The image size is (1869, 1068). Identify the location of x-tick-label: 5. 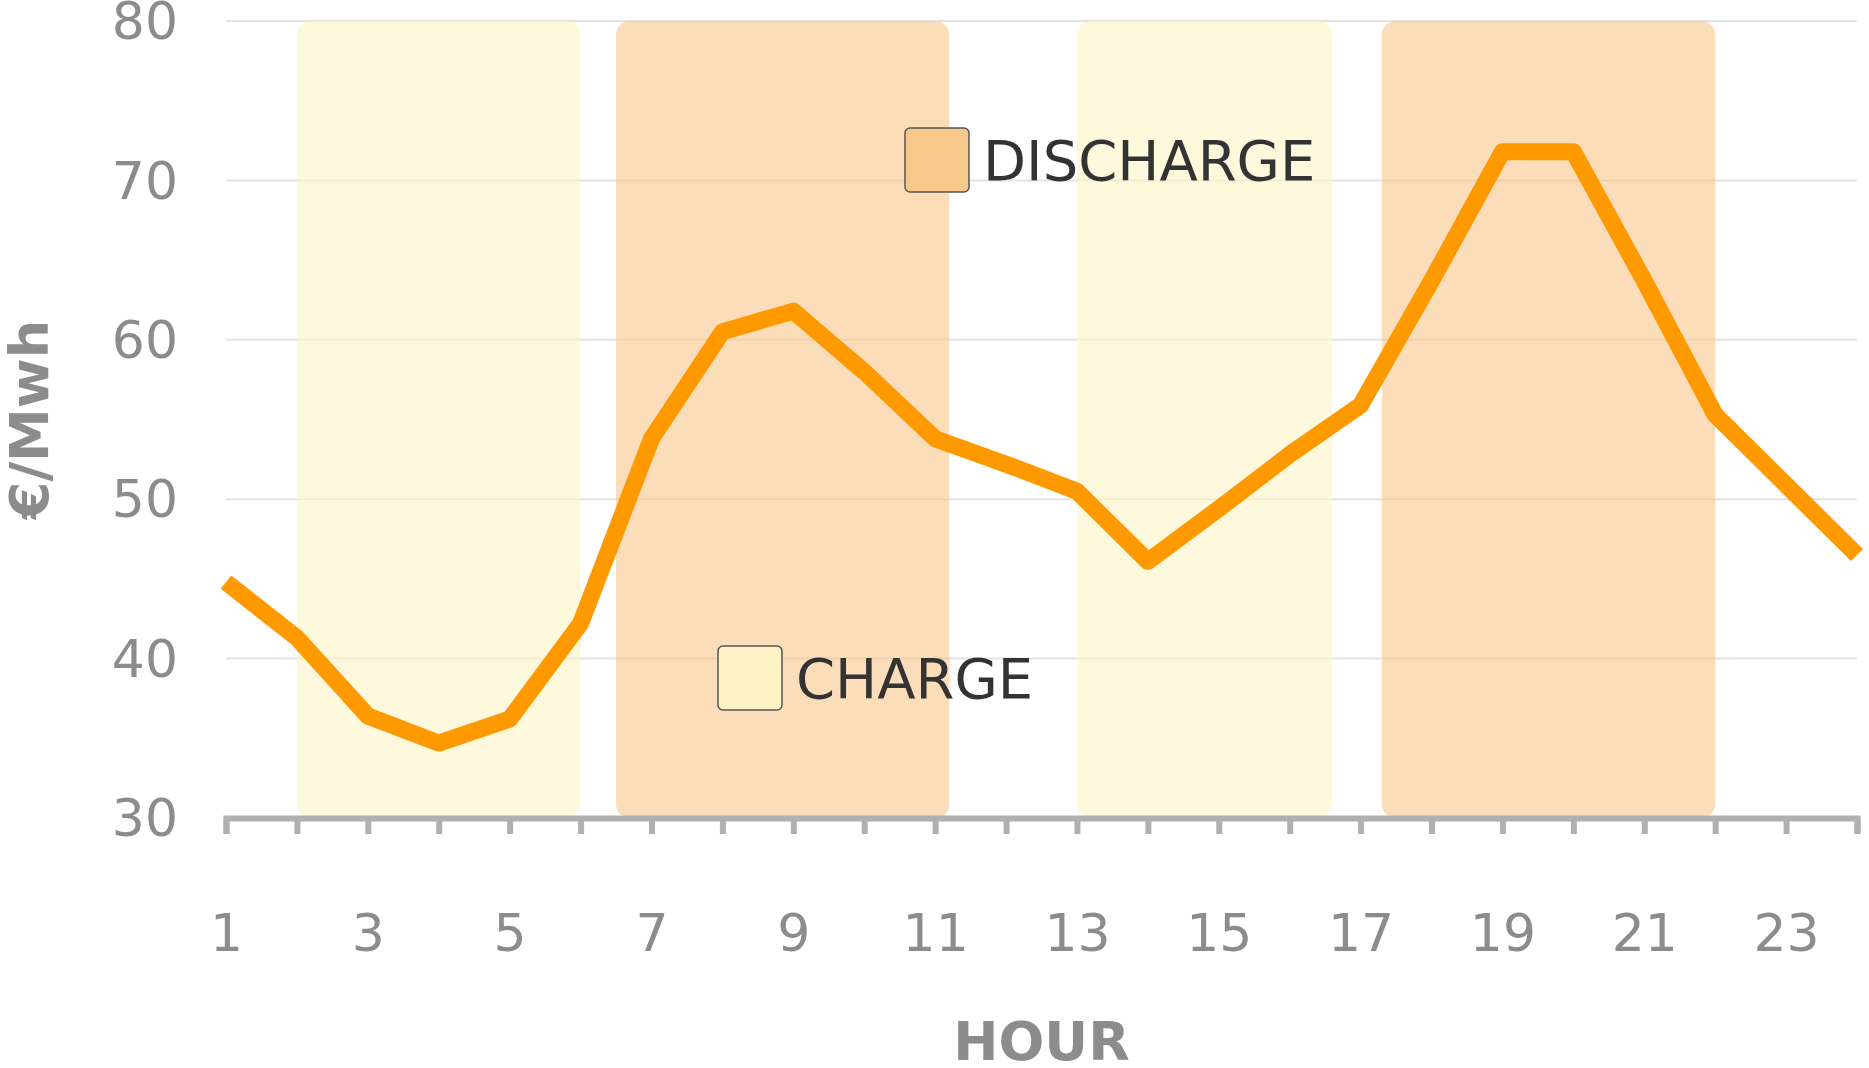
(510, 932).